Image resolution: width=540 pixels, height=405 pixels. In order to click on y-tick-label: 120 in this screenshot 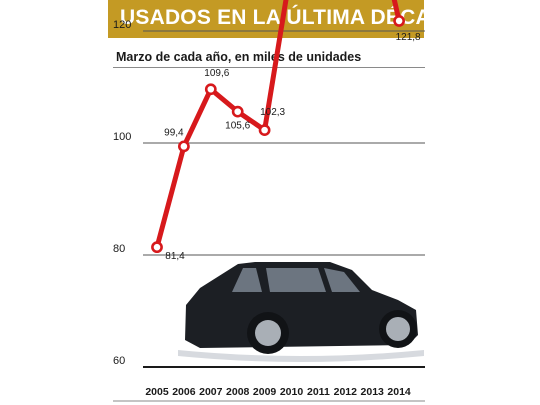, I will do `click(122, 25)`.